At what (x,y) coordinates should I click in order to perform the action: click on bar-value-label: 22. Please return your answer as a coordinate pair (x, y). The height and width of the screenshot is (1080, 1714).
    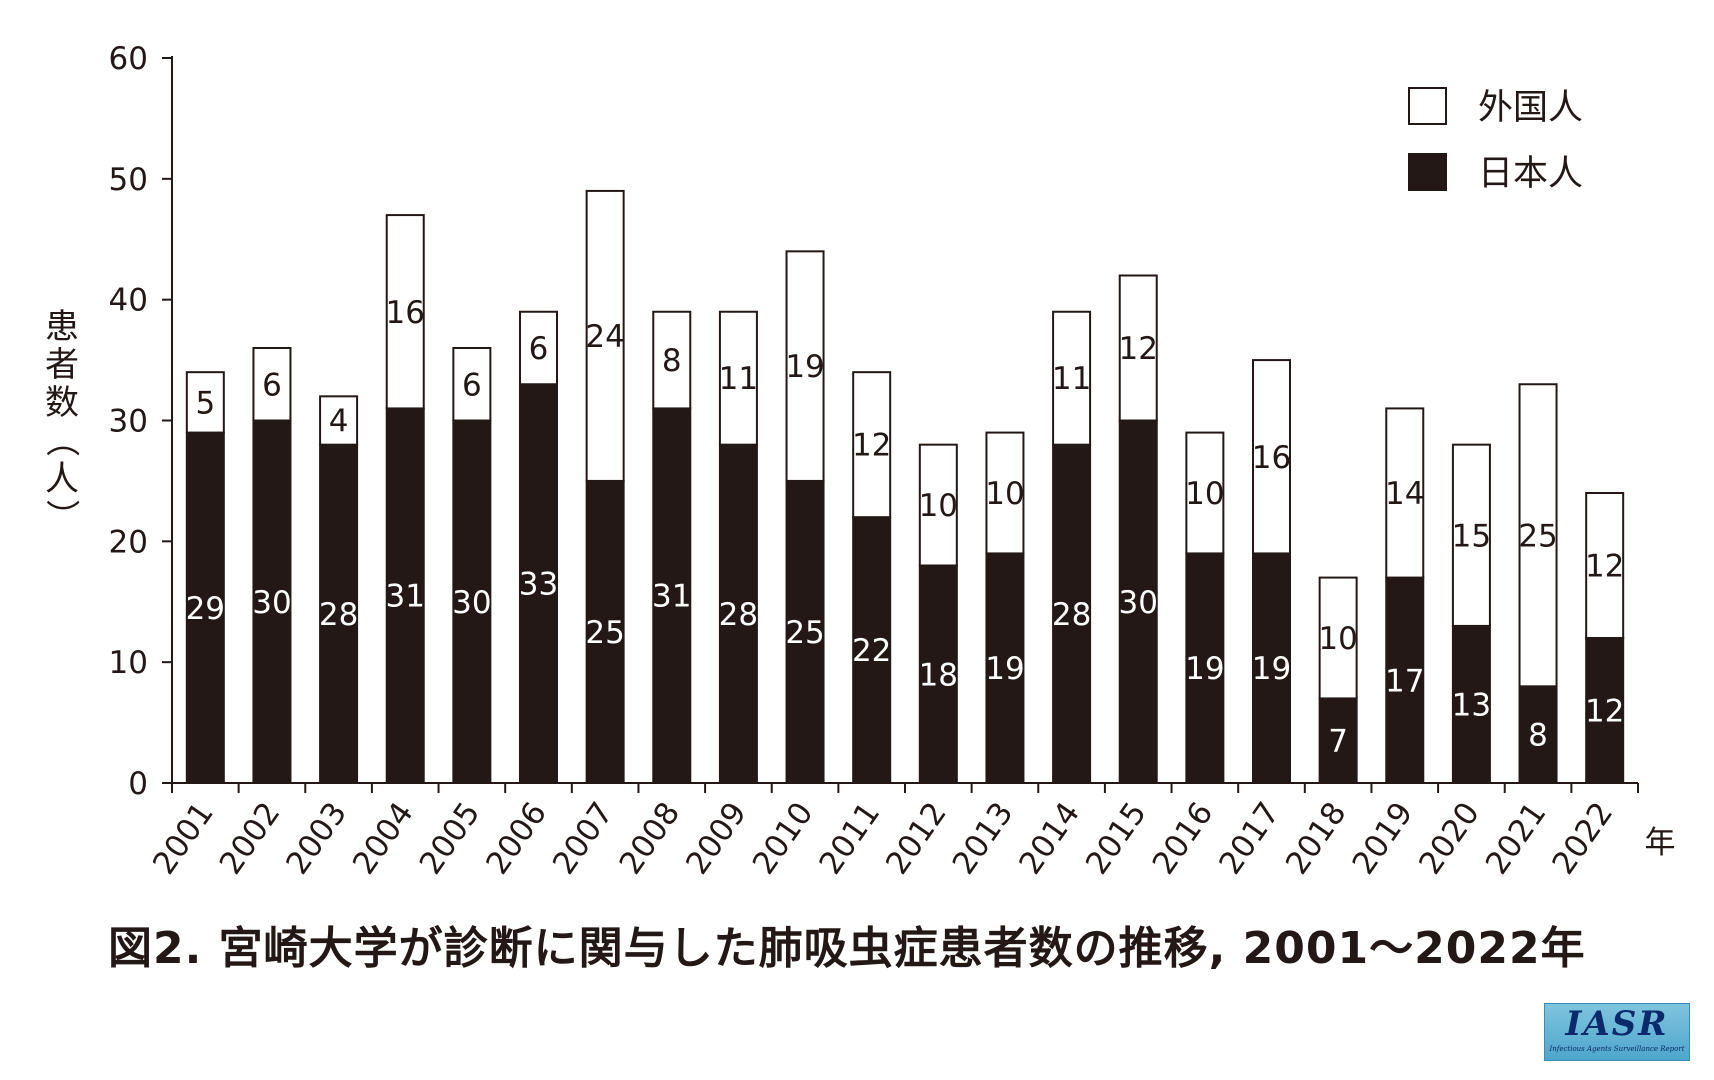
    Looking at the image, I should click on (871, 651).